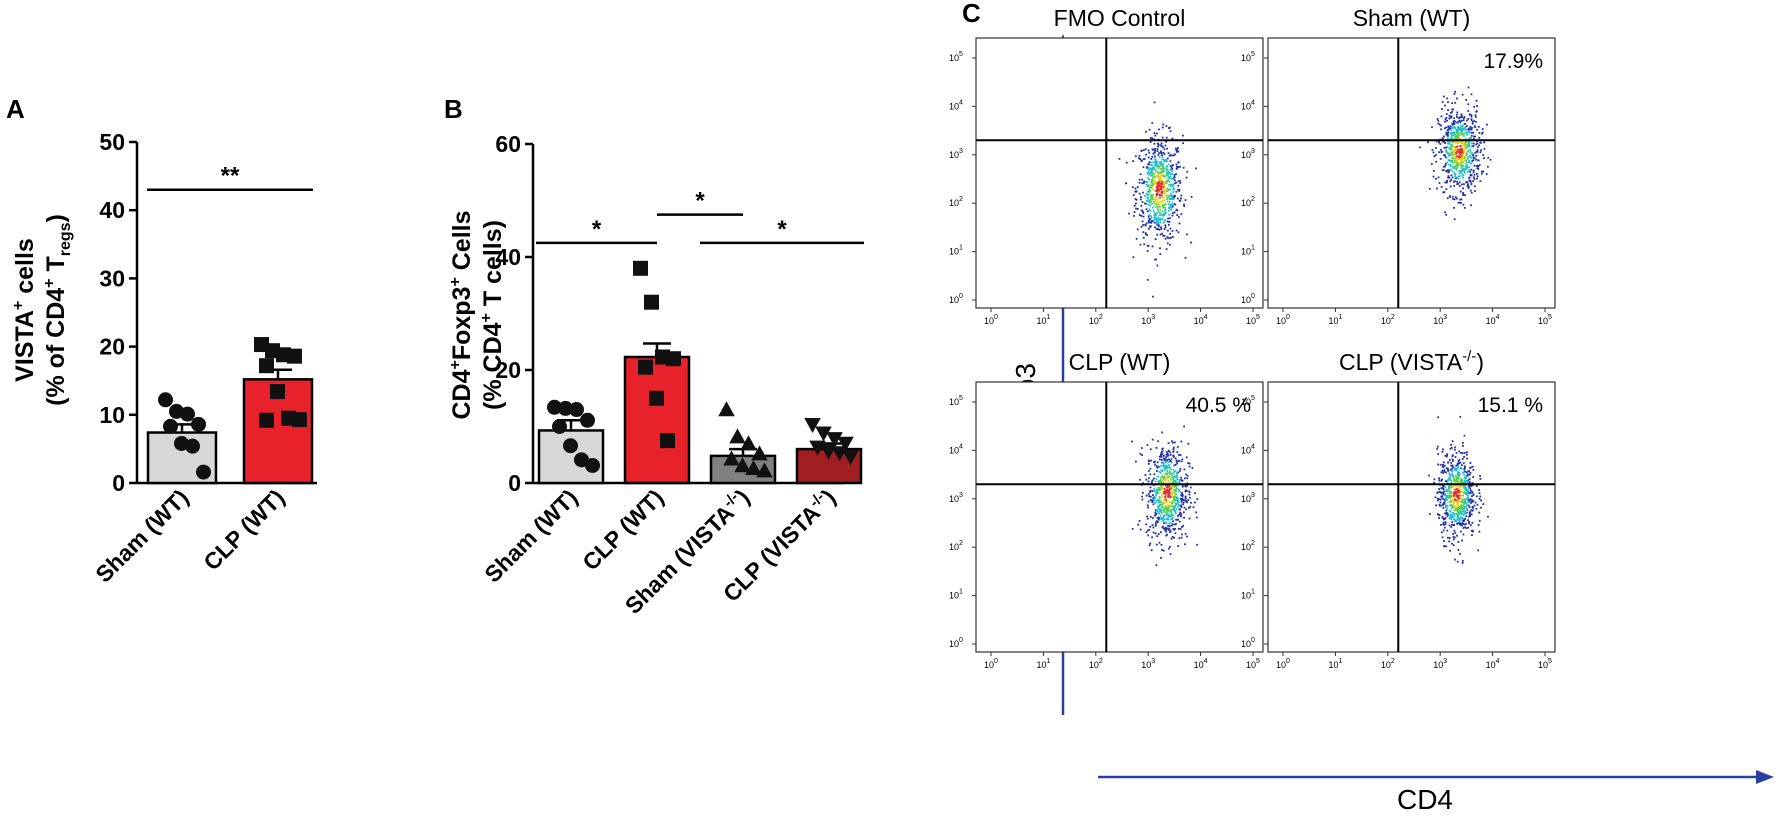  What do you see at coordinates (1425, 799) in the screenshot?
I see `cd4-axis-label: CD4` at bounding box center [1425, 799].